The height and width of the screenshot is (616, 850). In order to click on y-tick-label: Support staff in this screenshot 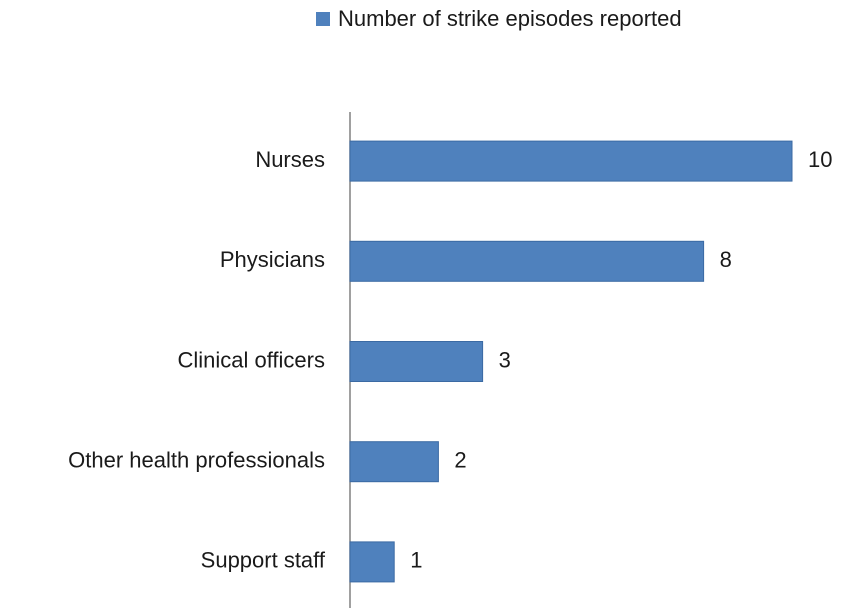, I will do `click(263, 560)`.